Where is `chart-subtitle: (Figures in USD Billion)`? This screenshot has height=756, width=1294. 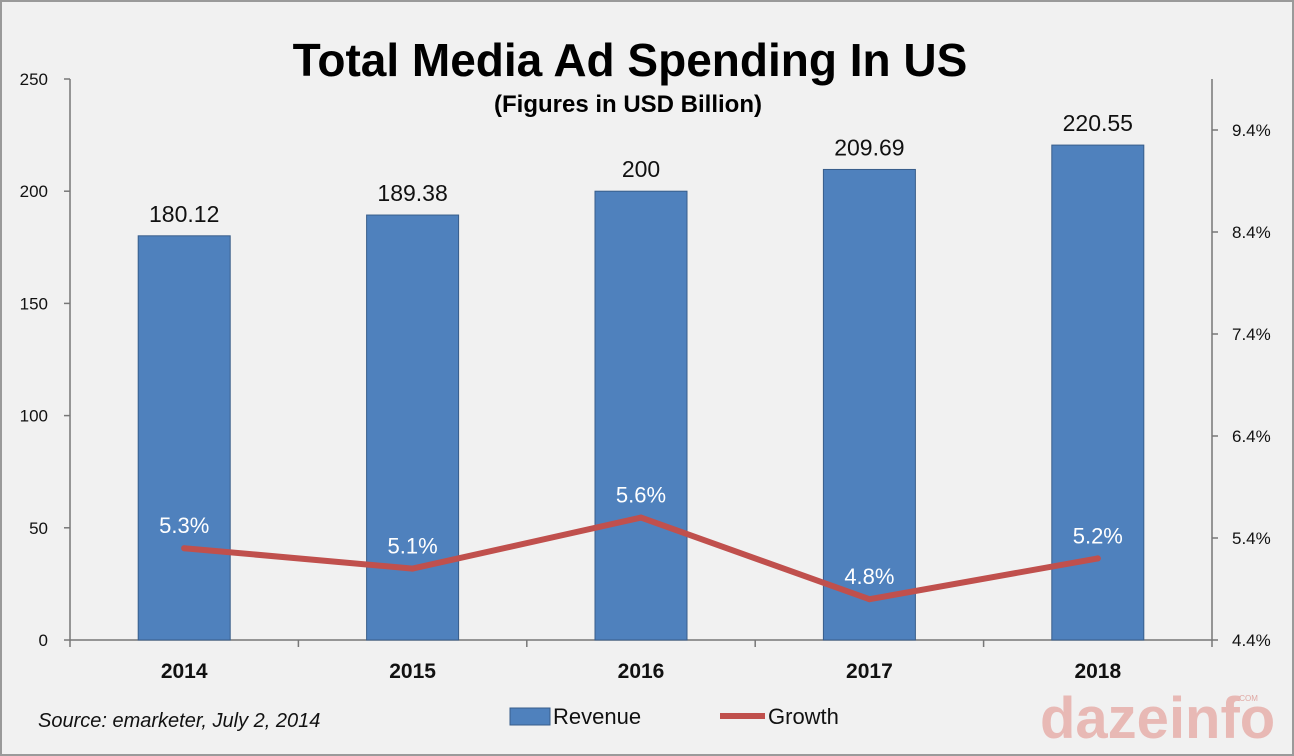
chart-subtitle: (Figures in USD Billion) is located at coordinates (628, 104).